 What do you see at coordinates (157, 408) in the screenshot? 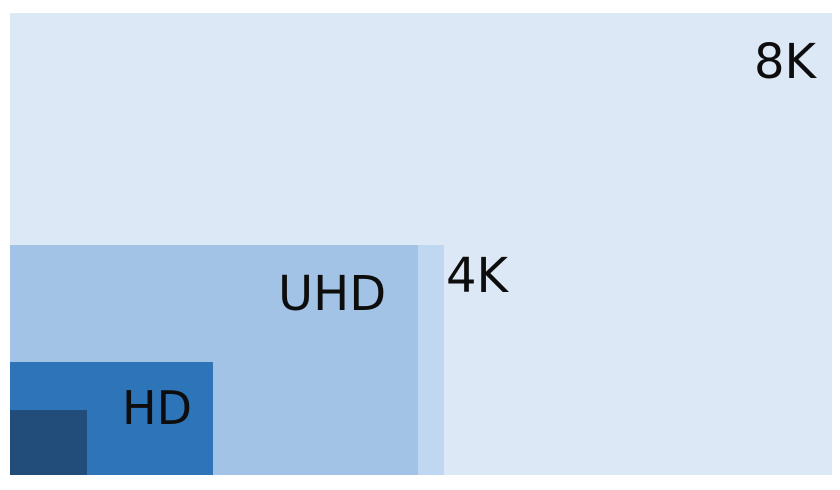
I see `label-hd: HD` at bounding box center [157, 408].